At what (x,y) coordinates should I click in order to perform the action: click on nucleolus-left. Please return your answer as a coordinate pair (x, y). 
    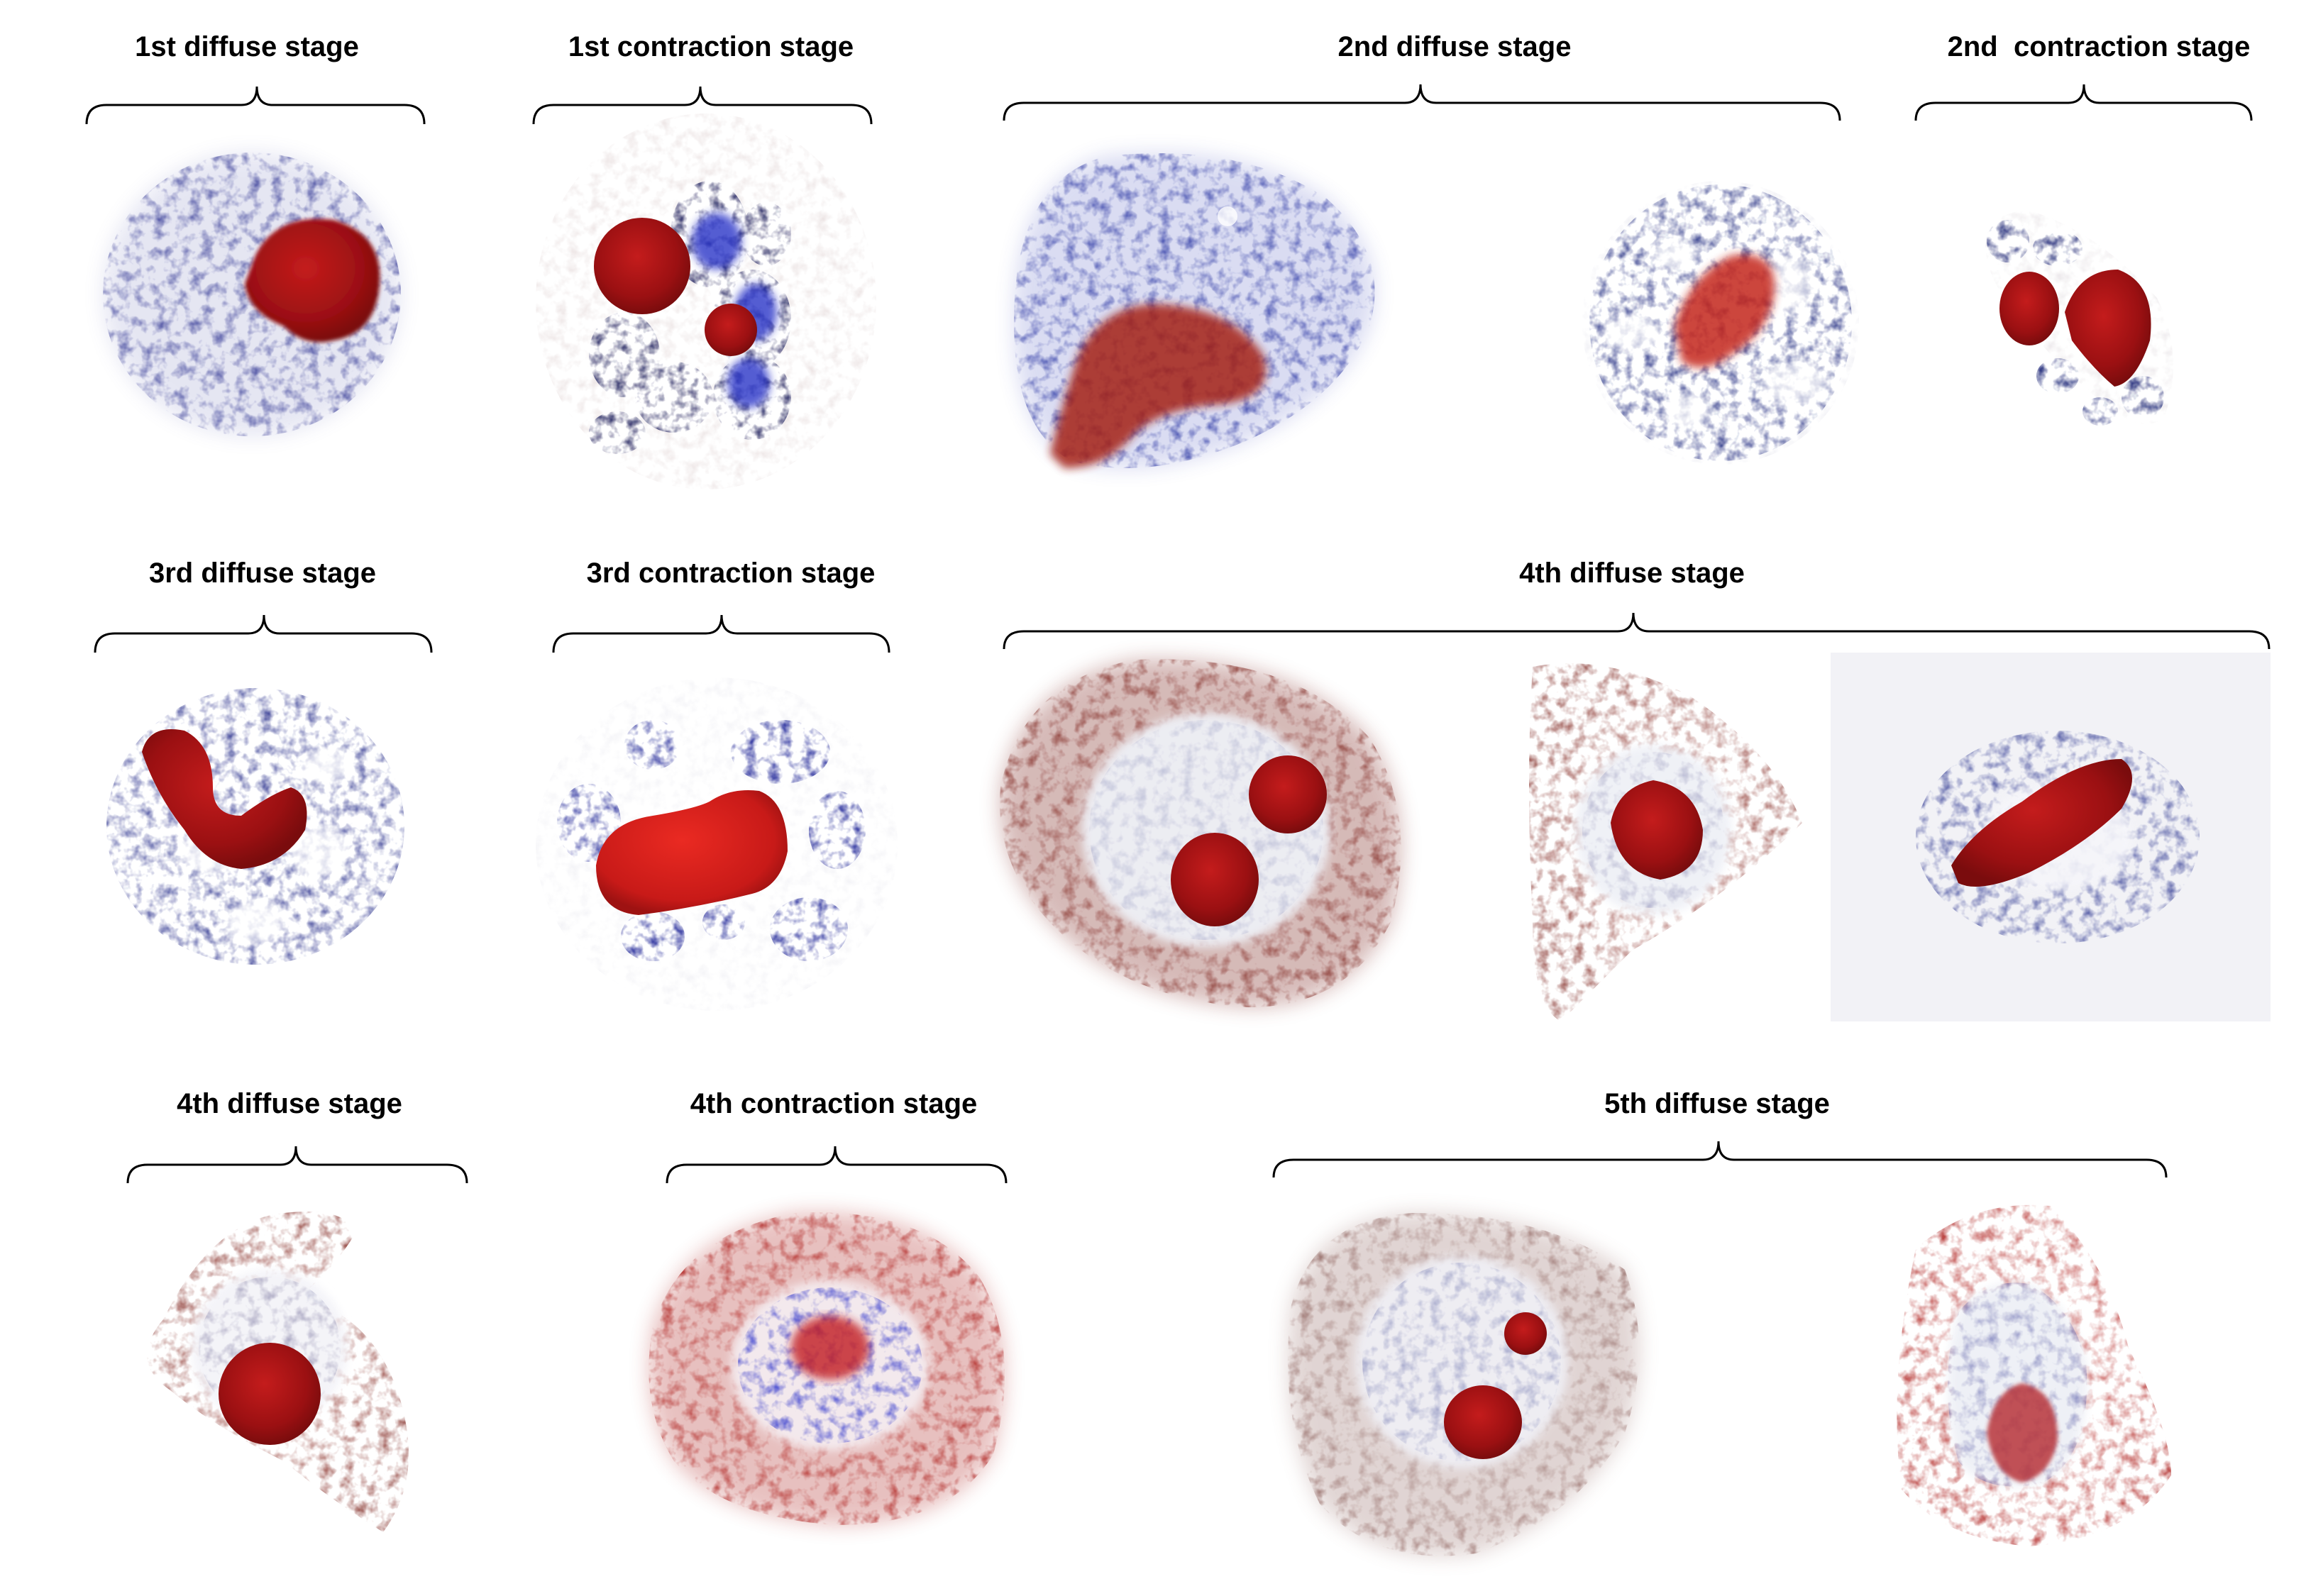
    Looking at the image, I should click on (2029, 308).